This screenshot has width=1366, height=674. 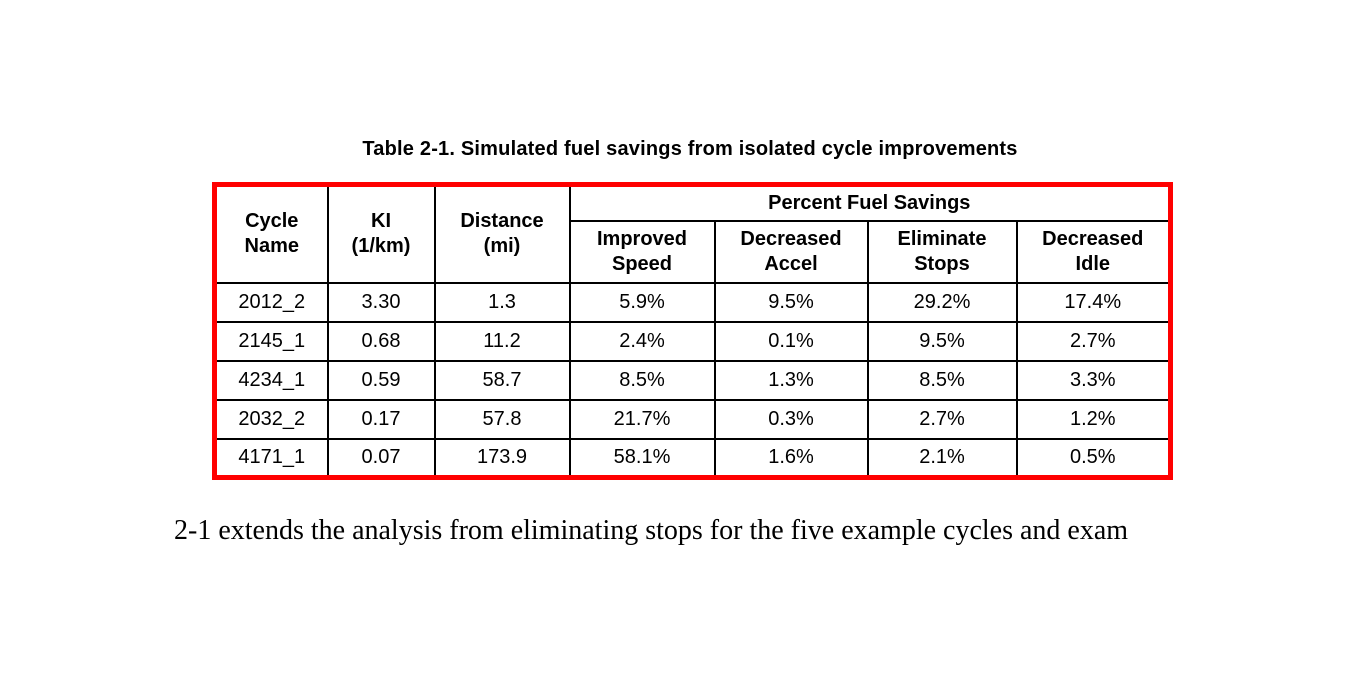 I want to click on table-cell: 1.2%, so click(x=1093, y=419).